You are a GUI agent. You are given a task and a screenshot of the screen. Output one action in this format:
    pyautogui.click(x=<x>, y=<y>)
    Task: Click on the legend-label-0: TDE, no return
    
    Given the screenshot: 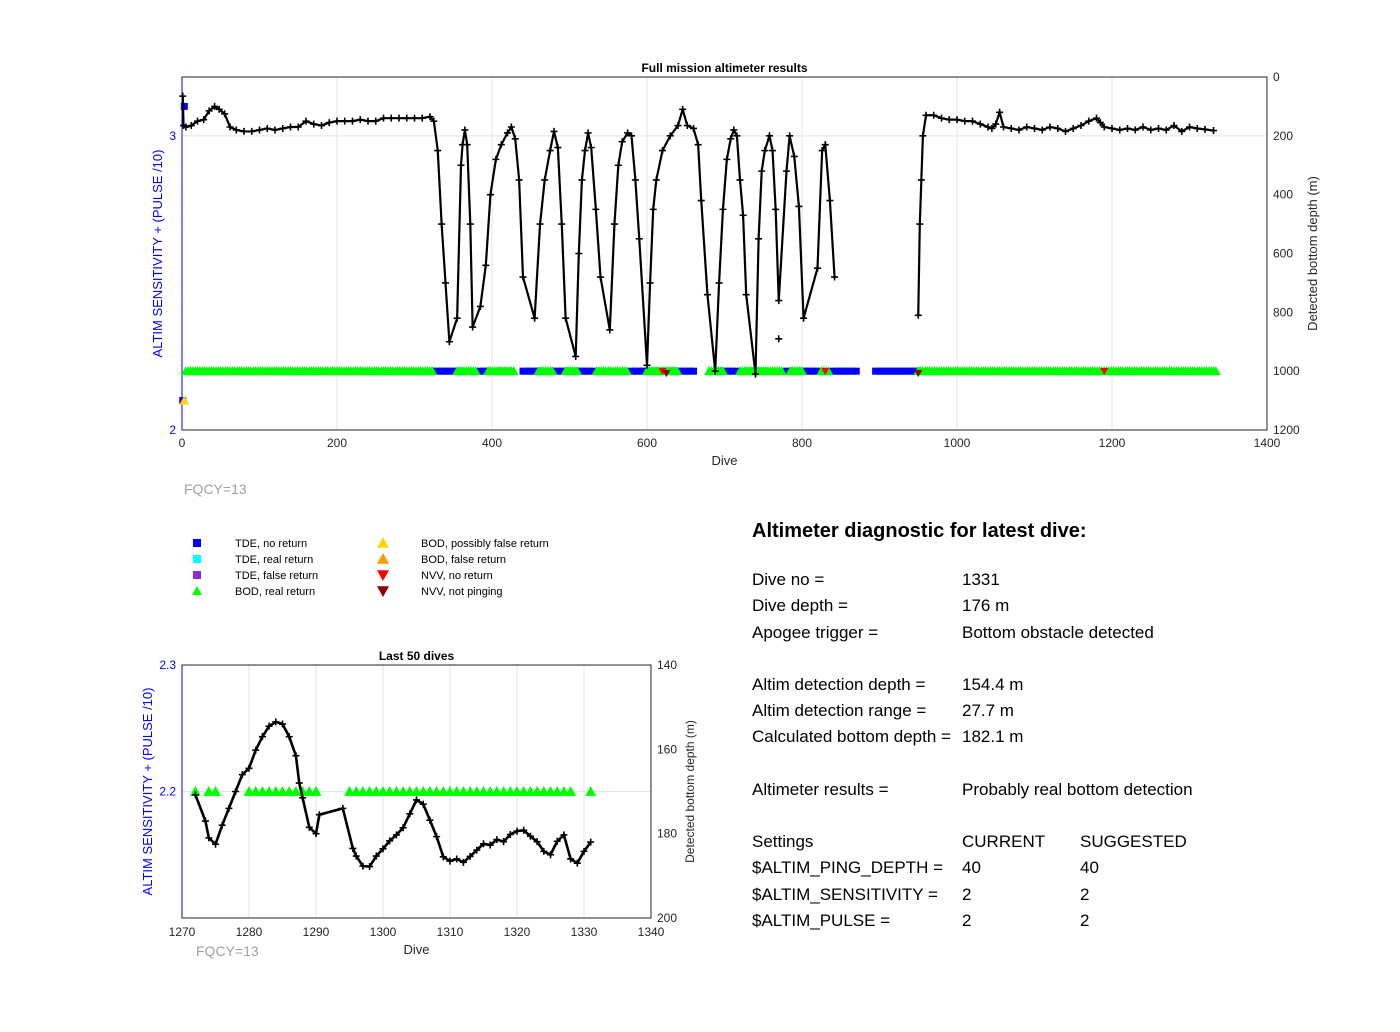 What is the action you would take?
    pyautogui.click(x=271, y=544)
    